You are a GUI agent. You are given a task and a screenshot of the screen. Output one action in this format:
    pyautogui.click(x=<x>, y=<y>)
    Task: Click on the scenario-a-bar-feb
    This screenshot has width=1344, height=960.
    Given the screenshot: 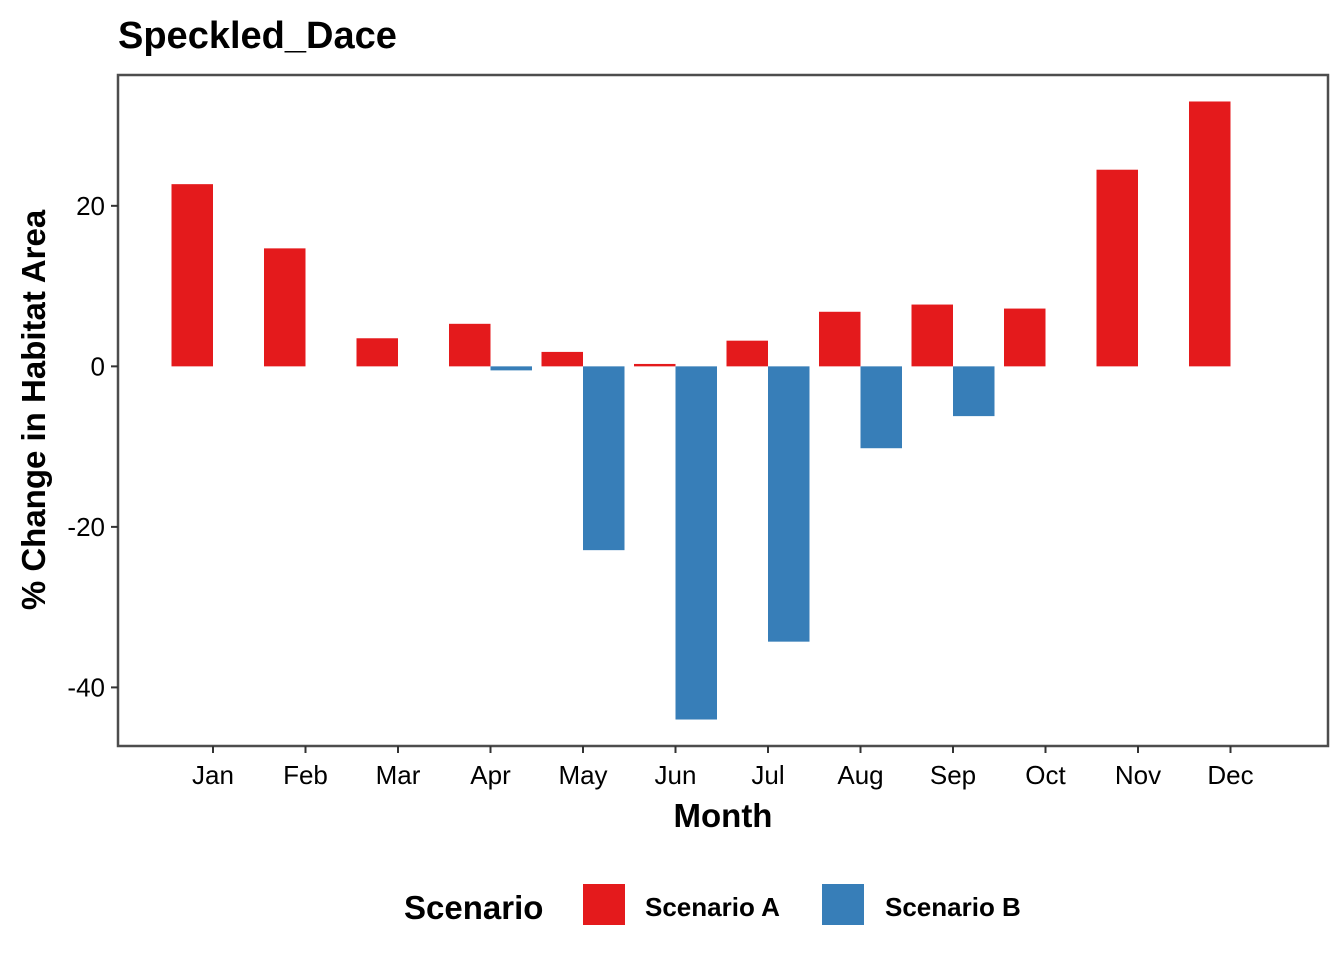 What is the action you would take?
    pyautogui.click(x=285, y=307)
    